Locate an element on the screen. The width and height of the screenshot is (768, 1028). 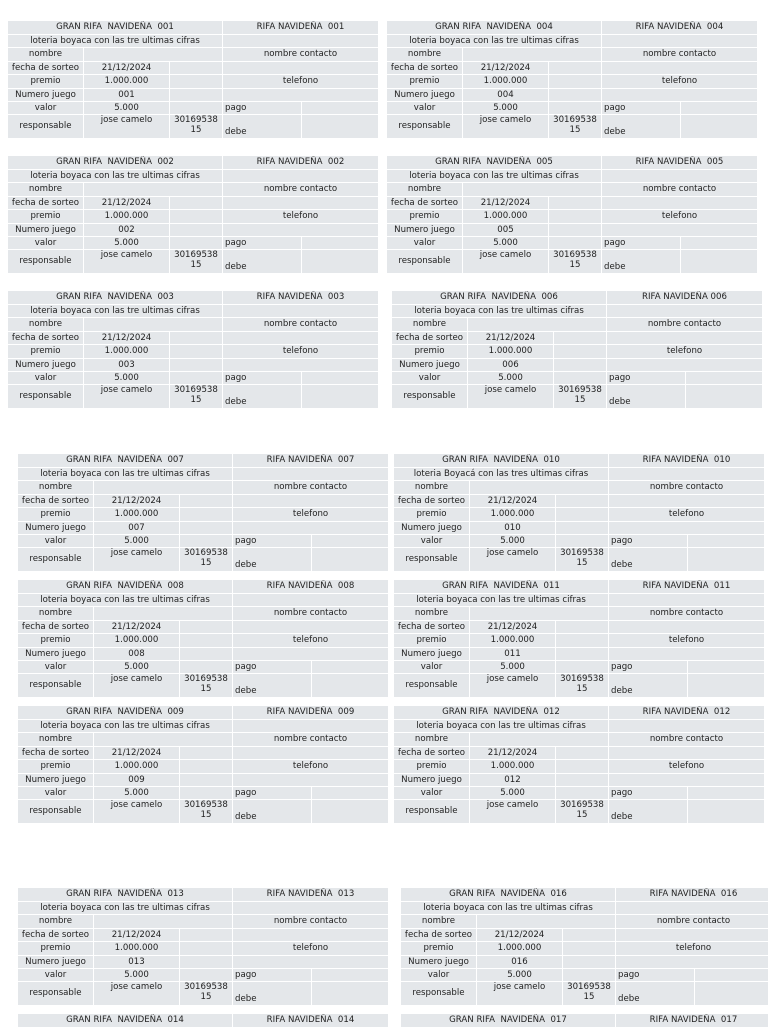
ticket-row: valor 5.000 pago is located at coordinates (203, 541).